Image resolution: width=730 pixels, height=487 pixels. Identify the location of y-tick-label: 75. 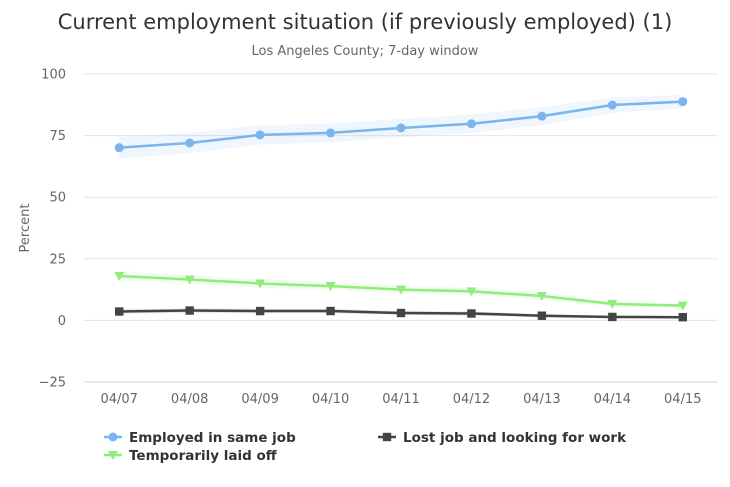
(57, 136).